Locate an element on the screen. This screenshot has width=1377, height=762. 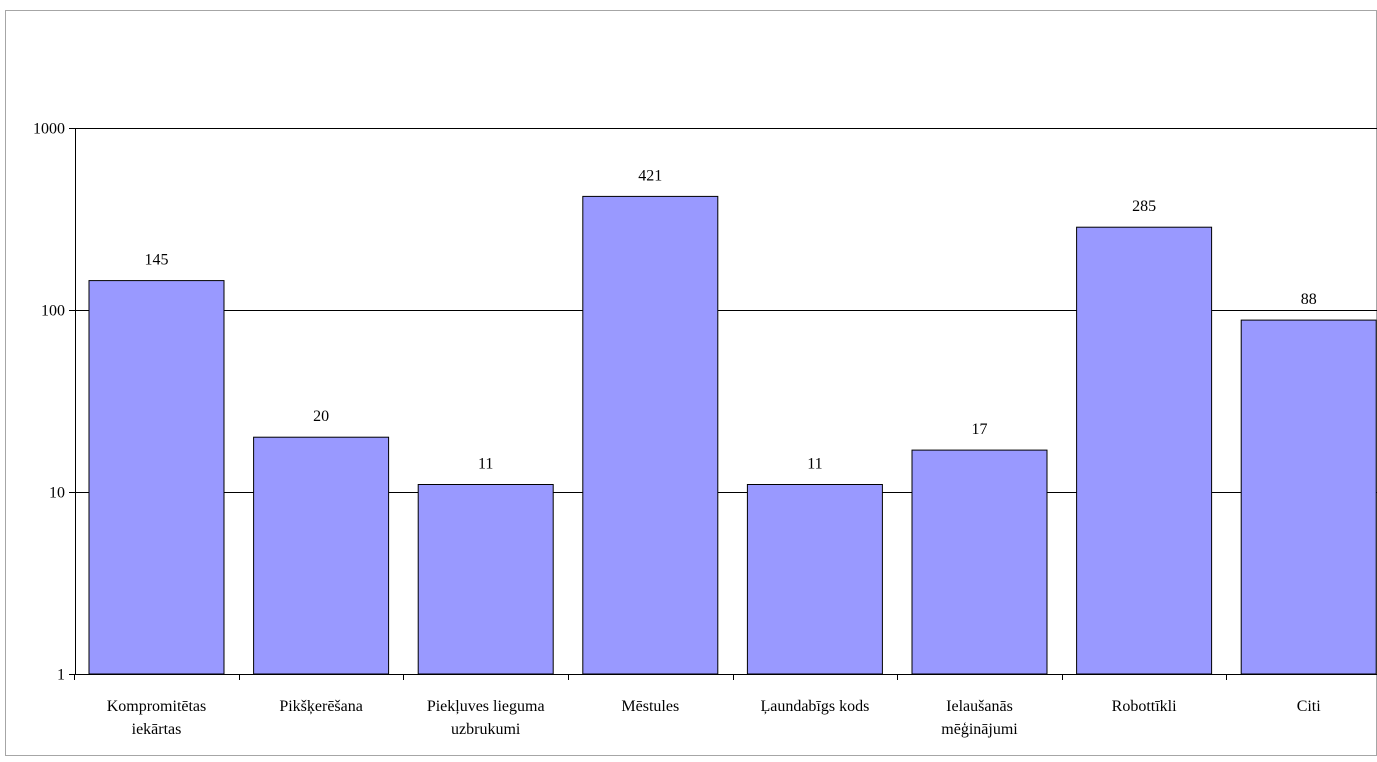
y-tick-label: 1 is located at coordinates (61, 675).